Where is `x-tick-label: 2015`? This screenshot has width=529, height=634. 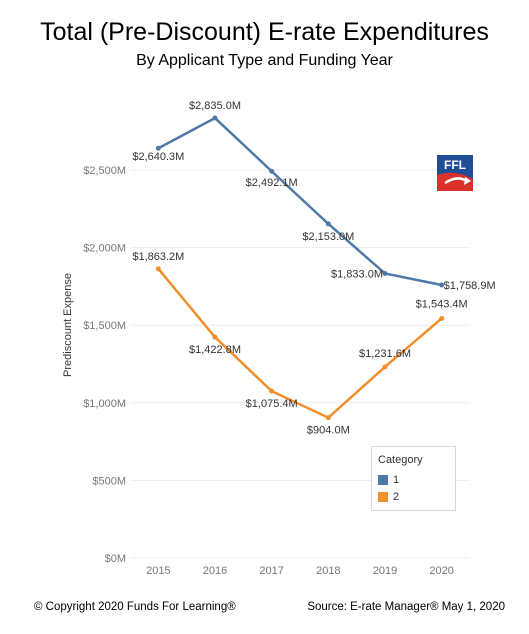
x-tick-label: 2015 is located at coordinates (158, 571).